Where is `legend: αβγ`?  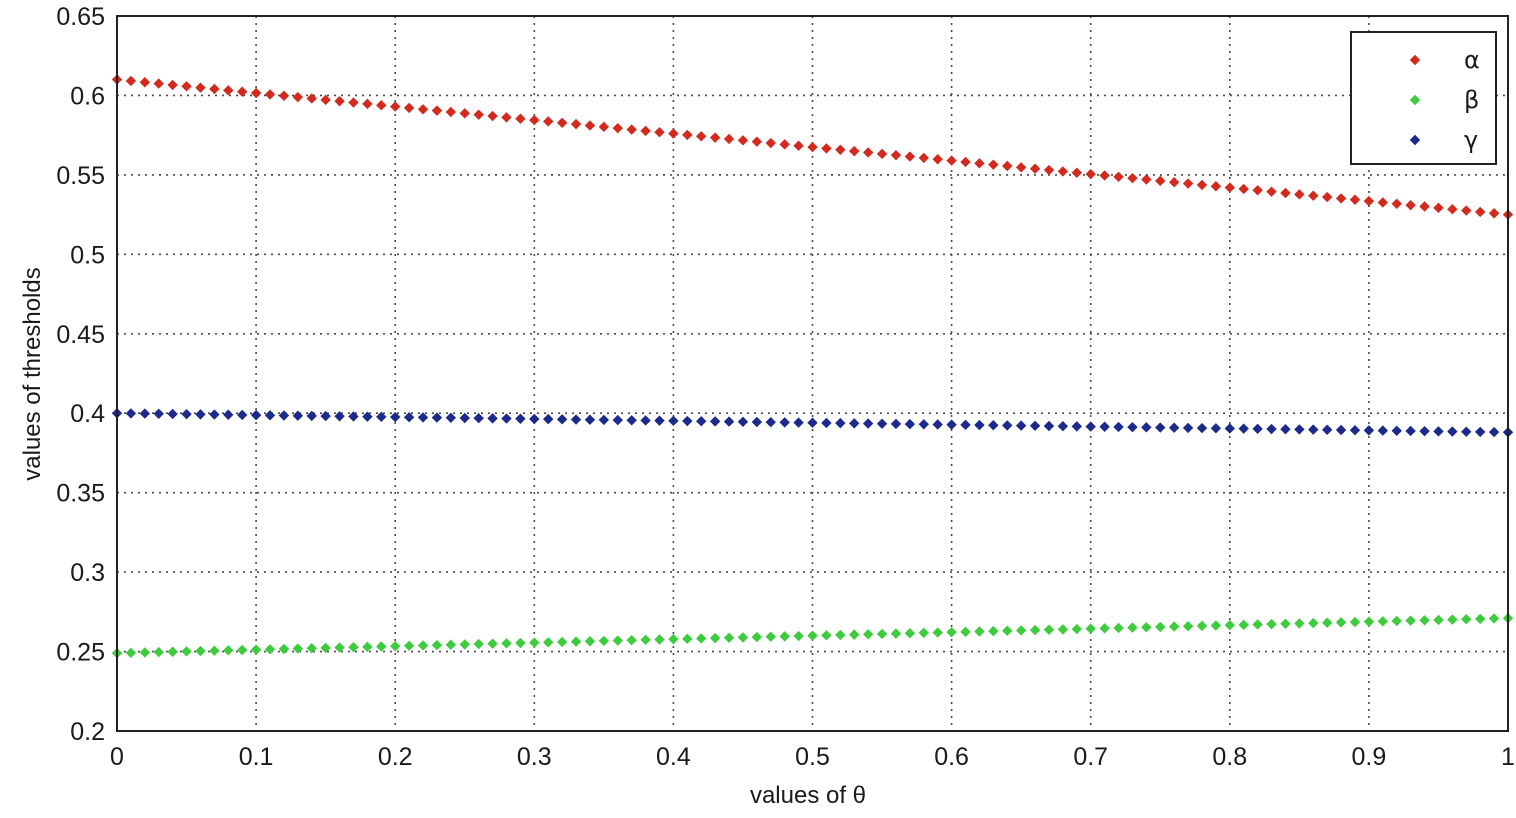 legend: αβγ is located at coordinates (1423, 98).